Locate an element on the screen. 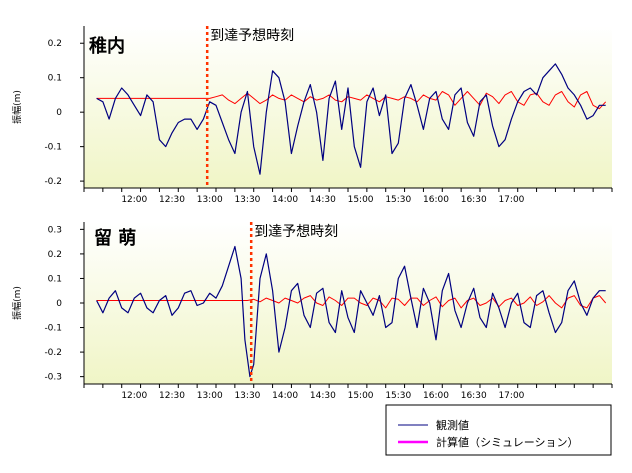 This screenshot has height=473, width=632. station-name: 稚内 is located at coordinates (107, 46).